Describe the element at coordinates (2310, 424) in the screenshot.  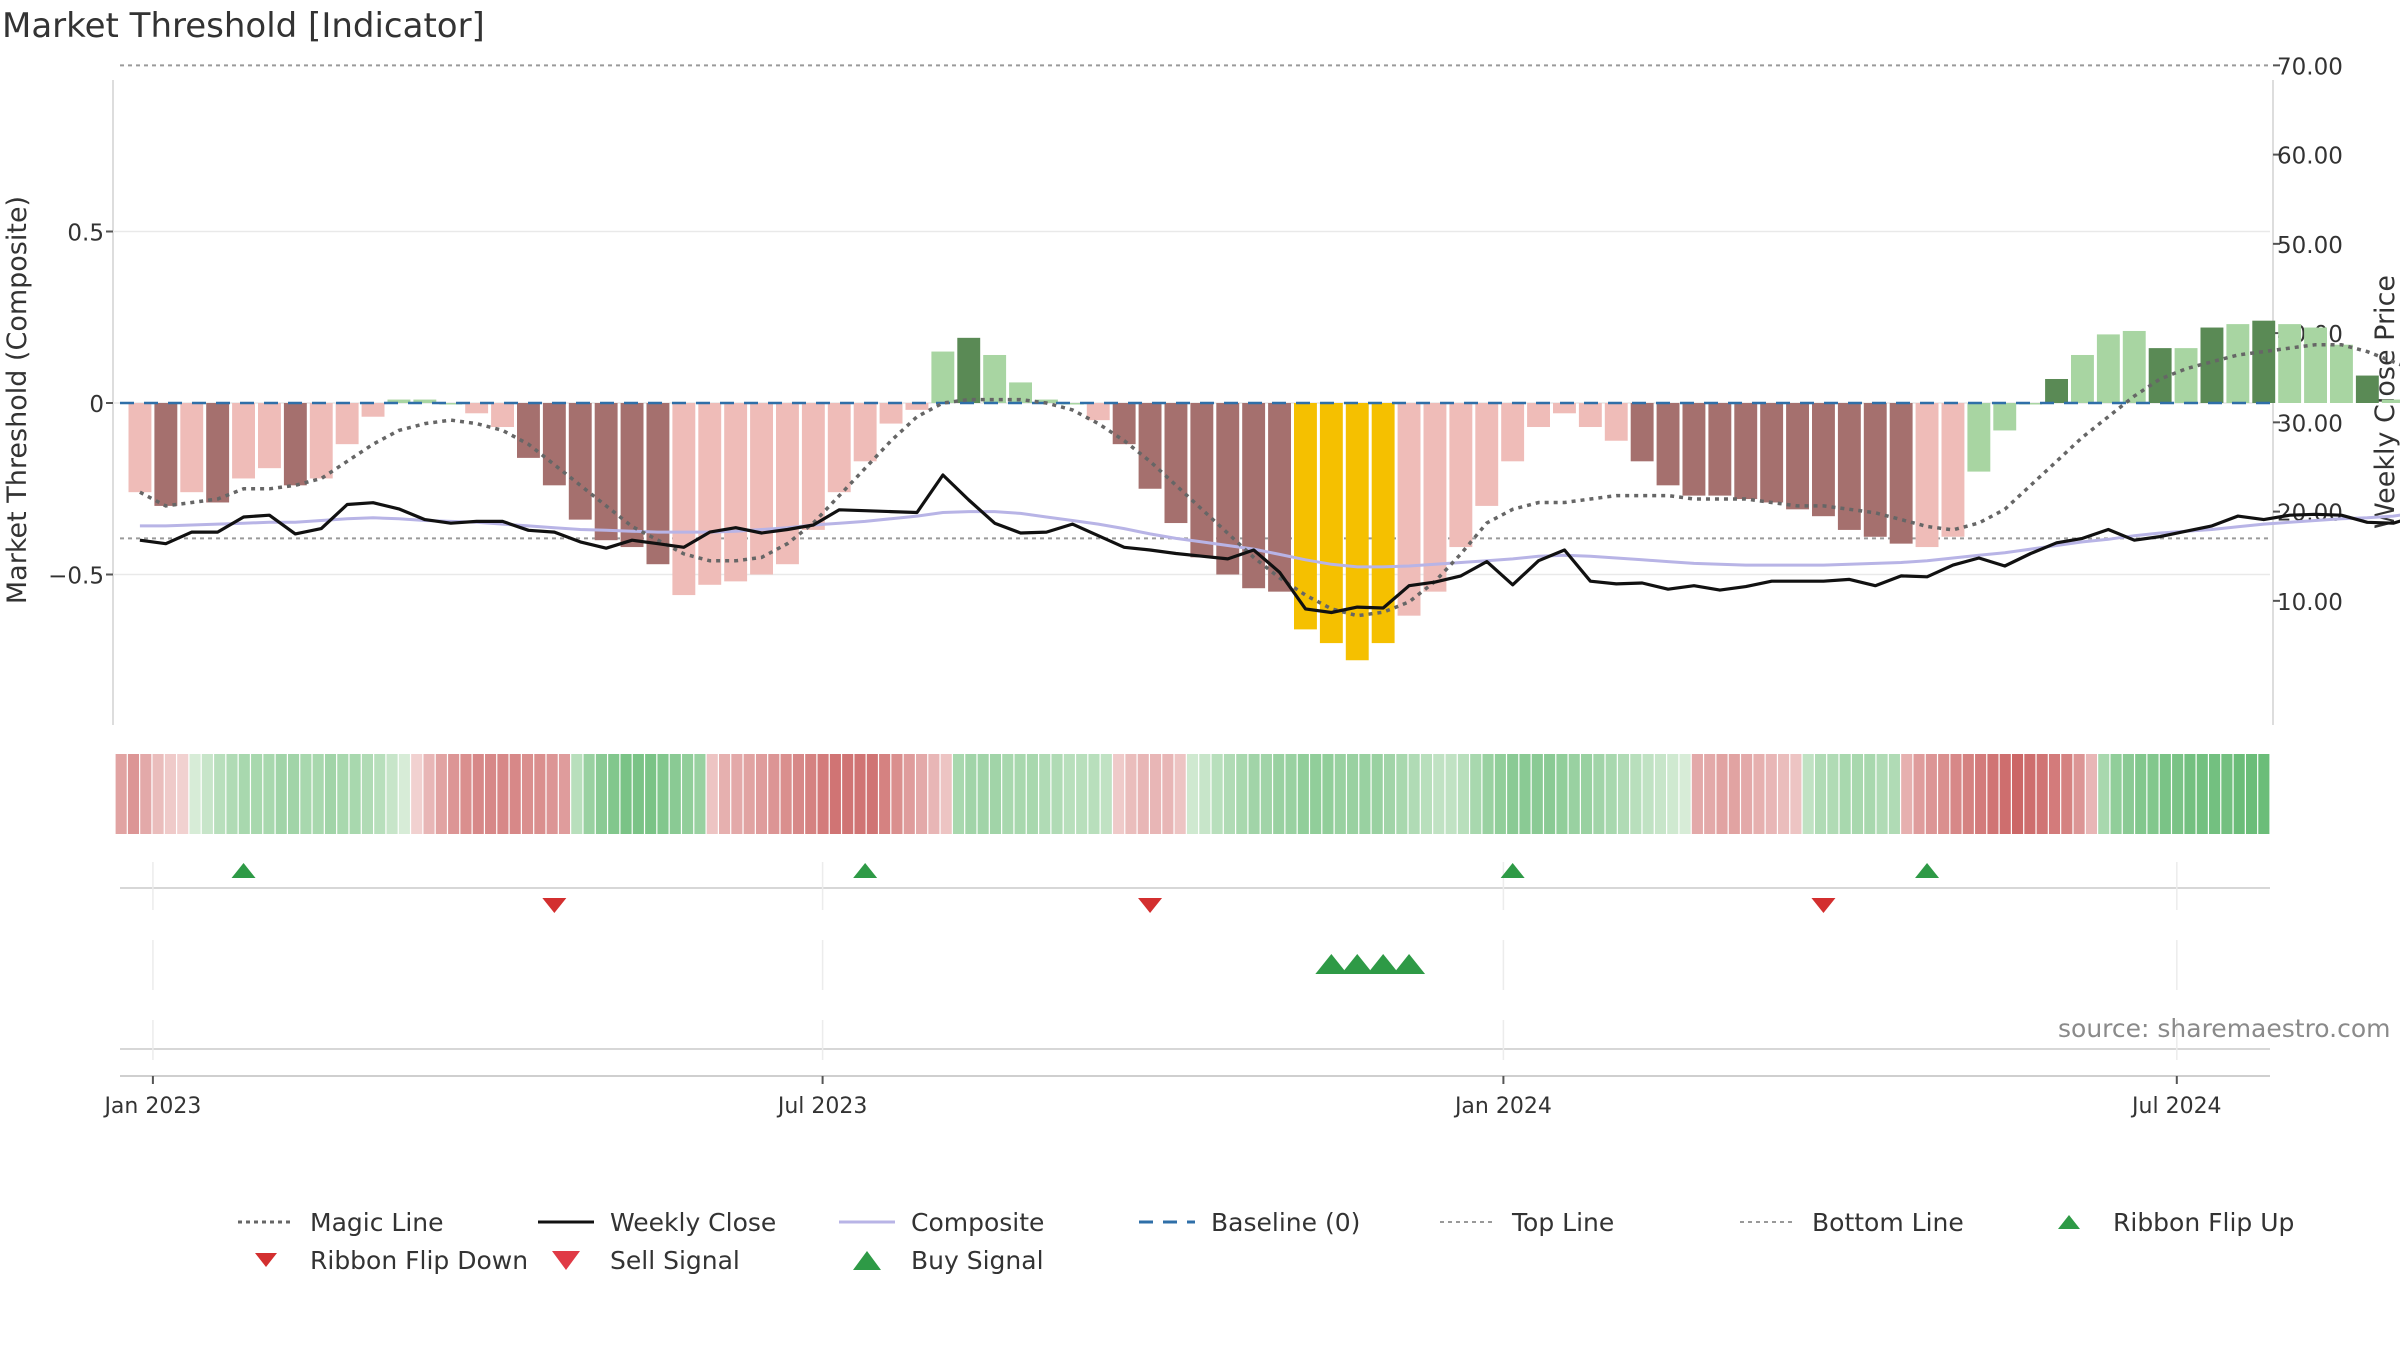
I see `right-tick-label: 30.00` at that location.